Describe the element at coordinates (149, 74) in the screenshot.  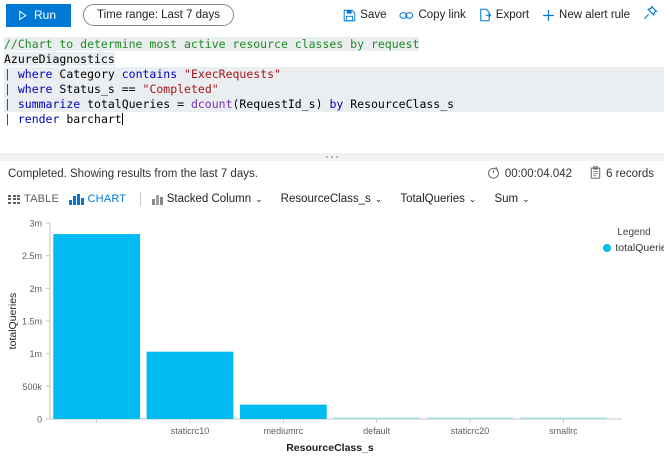
I see `code-operator-contains: contains` at that location.